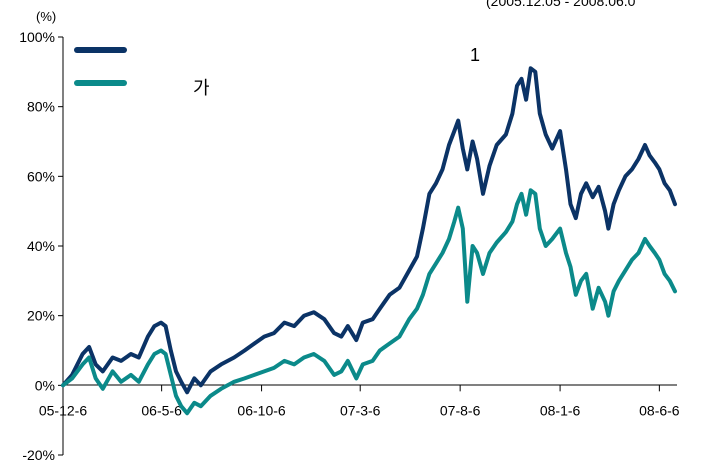  I want to click on x-tick-label: 06-5-6, so click(161, 410).